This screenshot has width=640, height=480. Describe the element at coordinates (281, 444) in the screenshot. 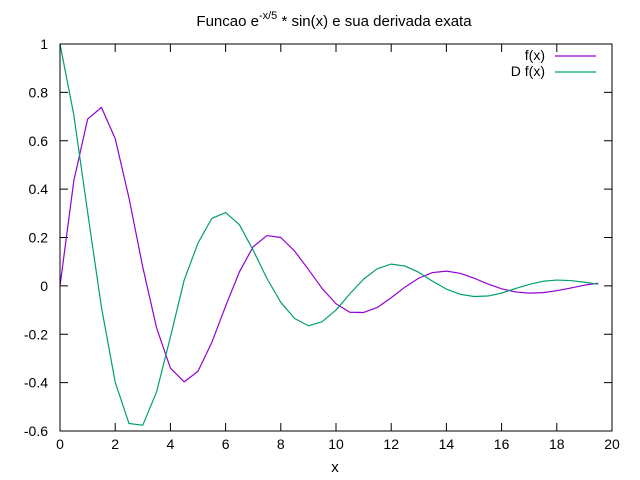

I see `x-tick-label: 8` at that location.